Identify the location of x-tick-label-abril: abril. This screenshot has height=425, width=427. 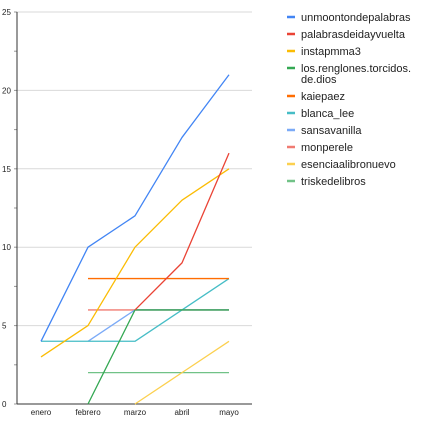
(181, 412).